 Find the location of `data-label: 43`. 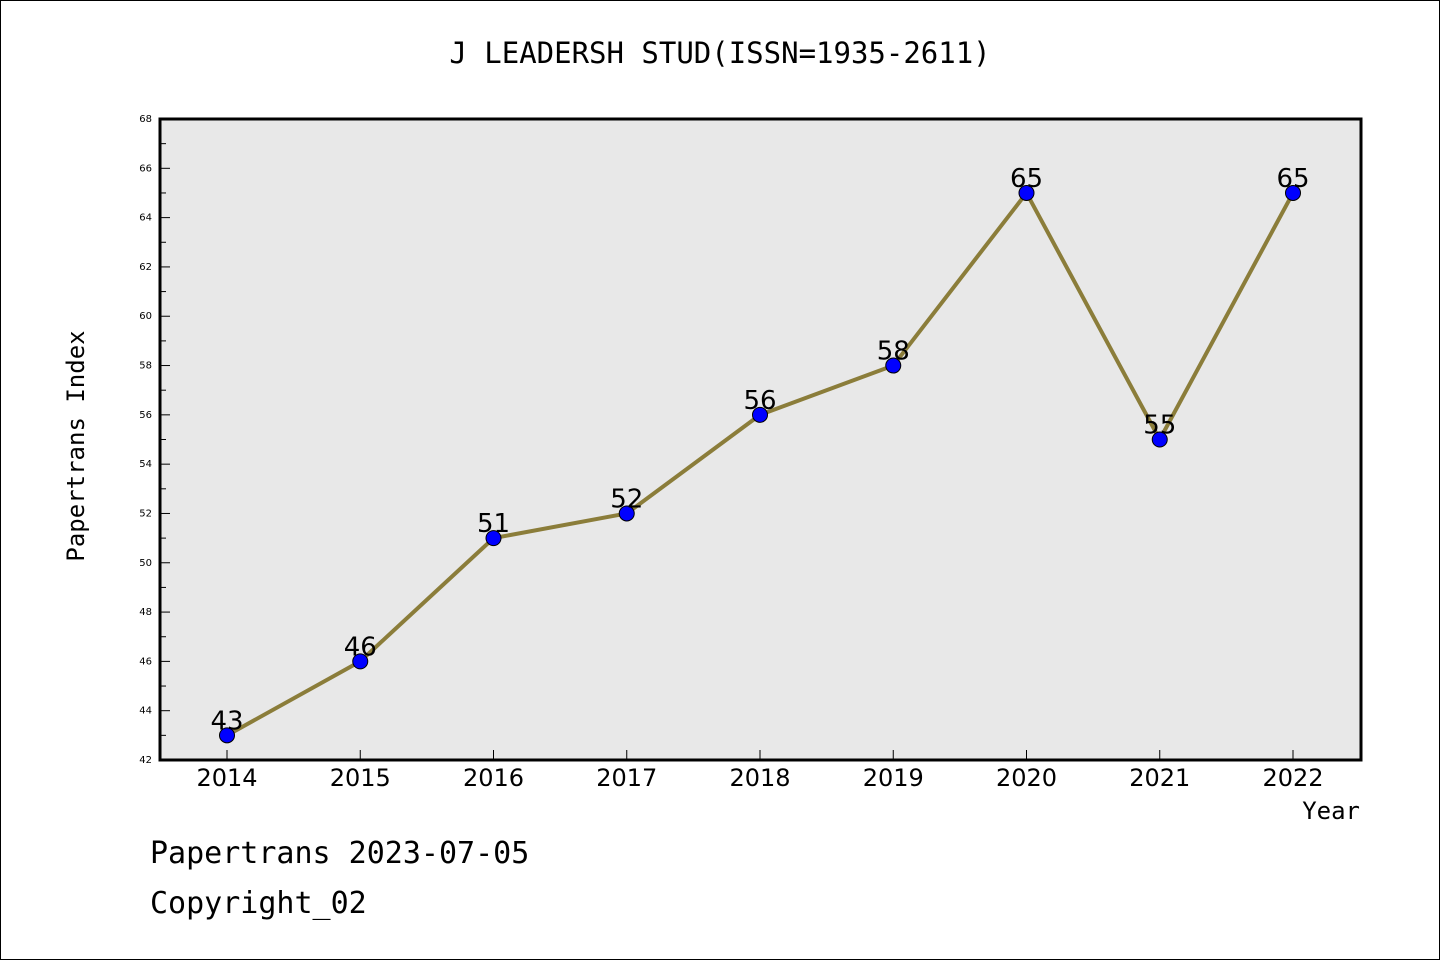

data-label: 43 is located at coordinates (226, 721).